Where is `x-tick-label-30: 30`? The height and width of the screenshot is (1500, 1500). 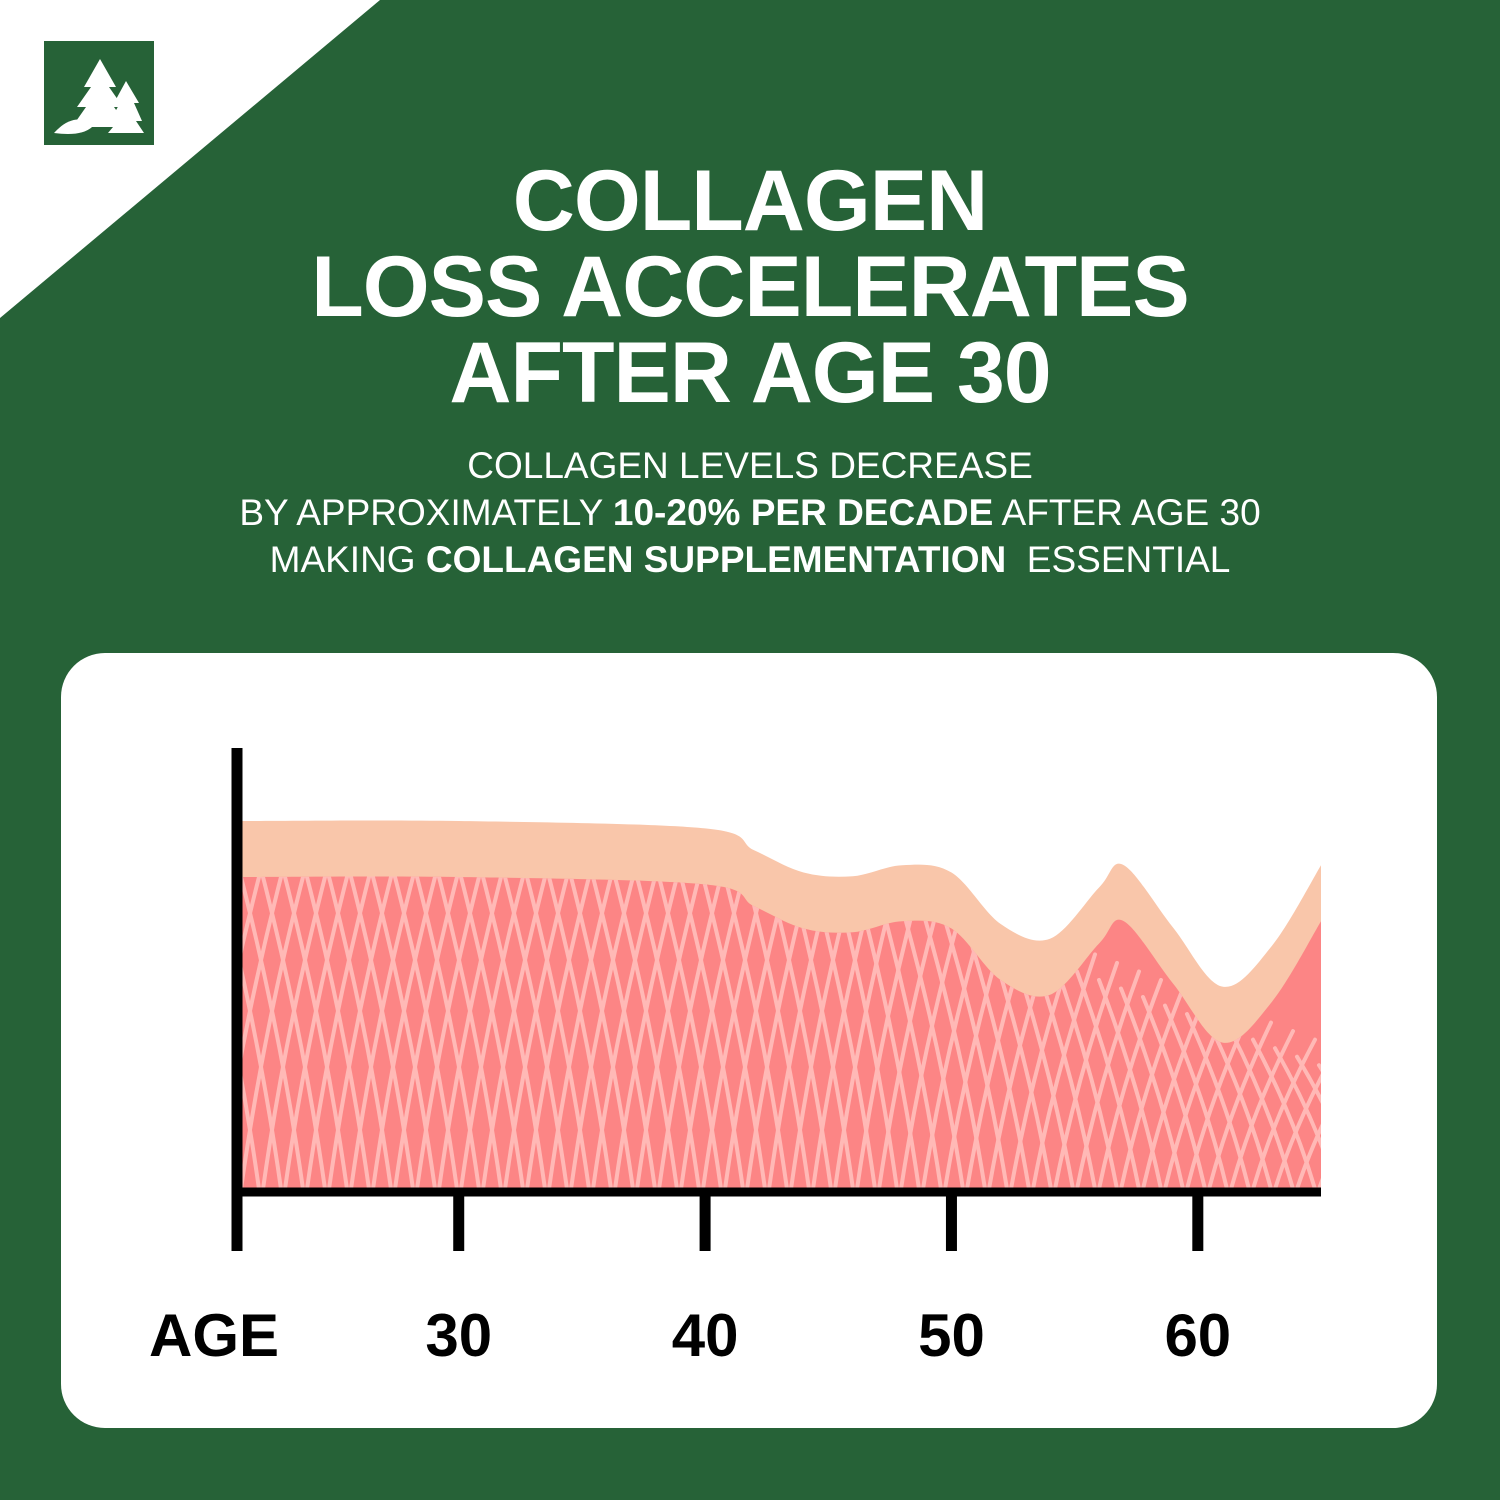 x-tick-label-30: 30 is located at coordinates (458, 1335).